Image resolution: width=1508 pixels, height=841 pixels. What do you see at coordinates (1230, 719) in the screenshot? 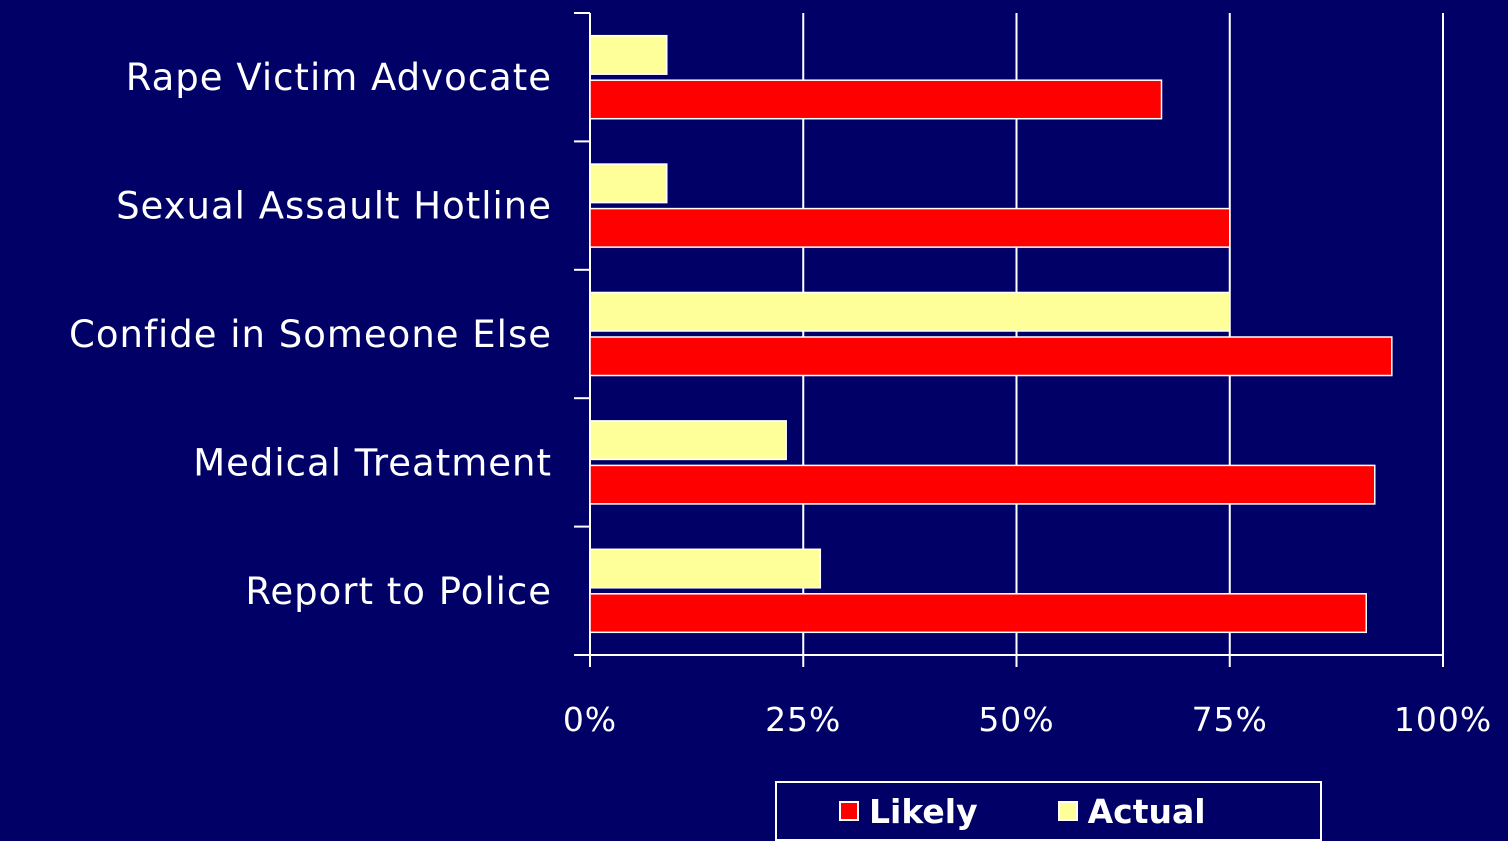
I see `x-tick-label-3: 75%` at bounding box center [1230, 719].